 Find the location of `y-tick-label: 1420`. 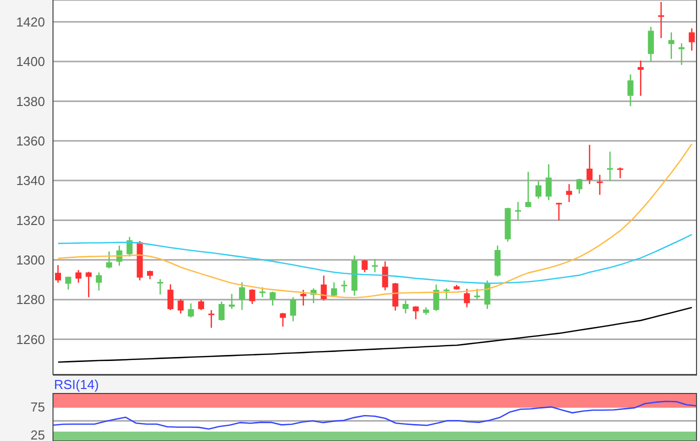

y-tick-label: 1420 is located at coordinates (30, 22).